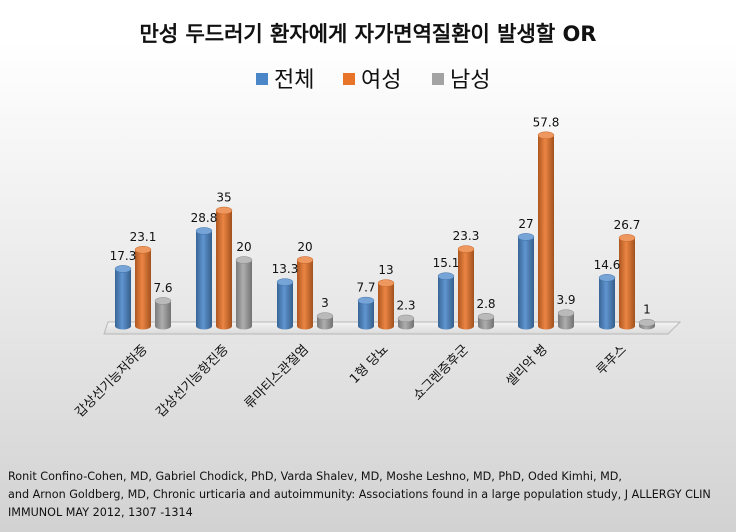 This screenshot has height=532, width=736. What do you see at coordinates (546, 122) in the screenshot?
I see `value-label-5-1: 57.8` at bounding box center [546, 122].